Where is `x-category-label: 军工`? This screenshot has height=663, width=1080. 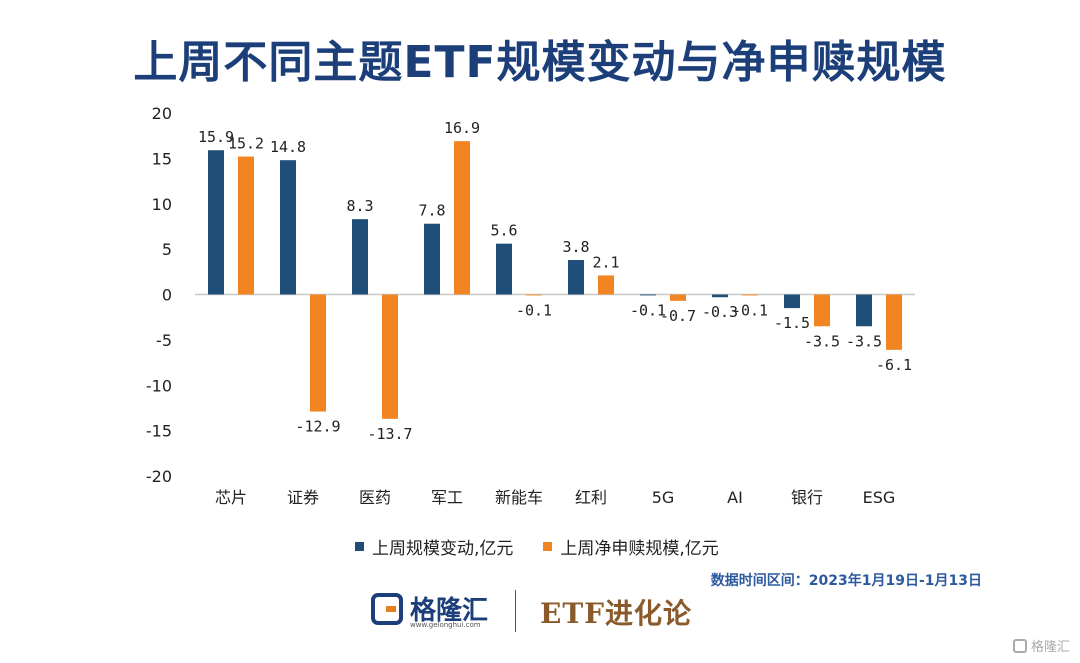 x-category-label: 军工 is located at coordinates (447, 497).